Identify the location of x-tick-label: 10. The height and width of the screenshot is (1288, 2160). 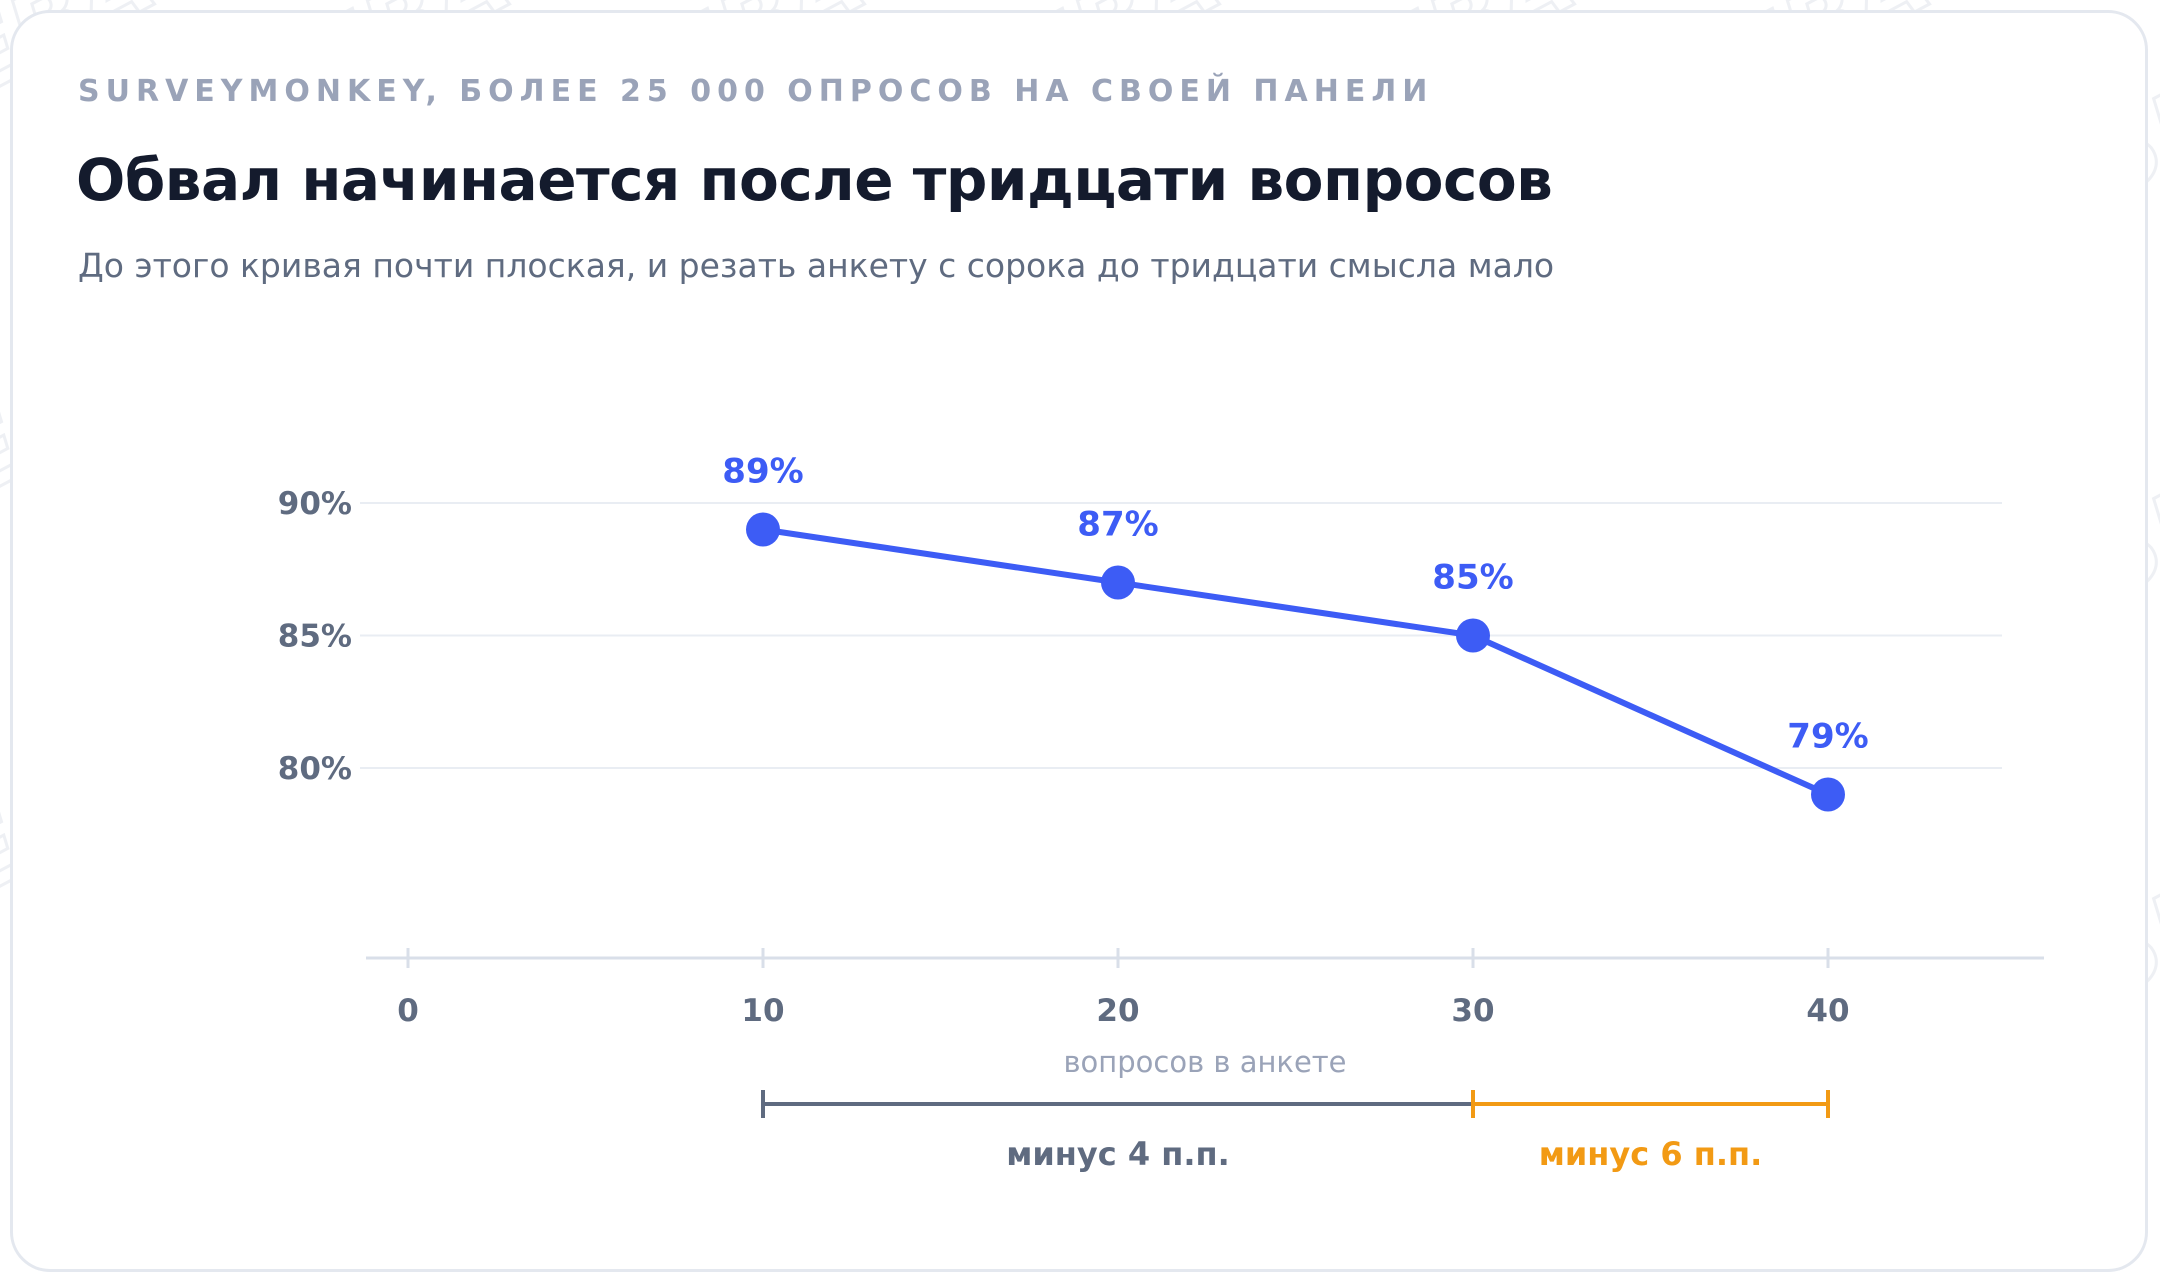
(762, 1011).